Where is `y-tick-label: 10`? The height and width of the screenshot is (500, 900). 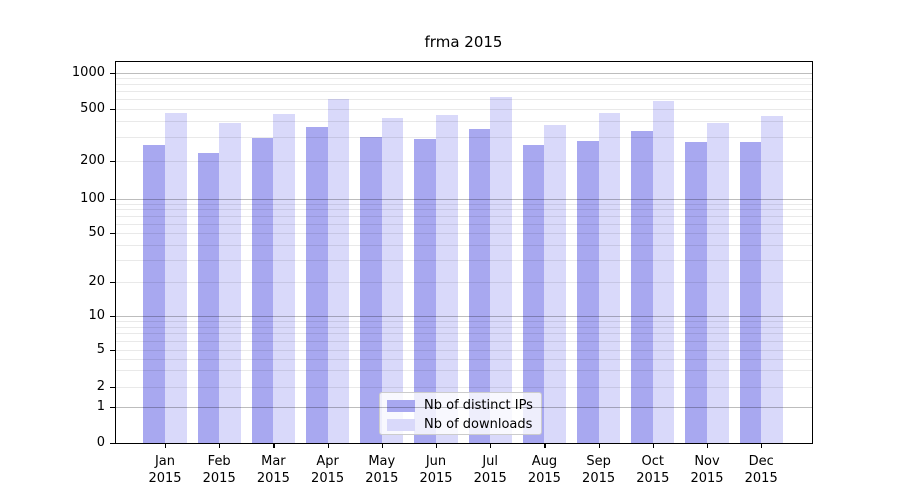 y-tick-label: 10 is located at coordinates (96, 315).